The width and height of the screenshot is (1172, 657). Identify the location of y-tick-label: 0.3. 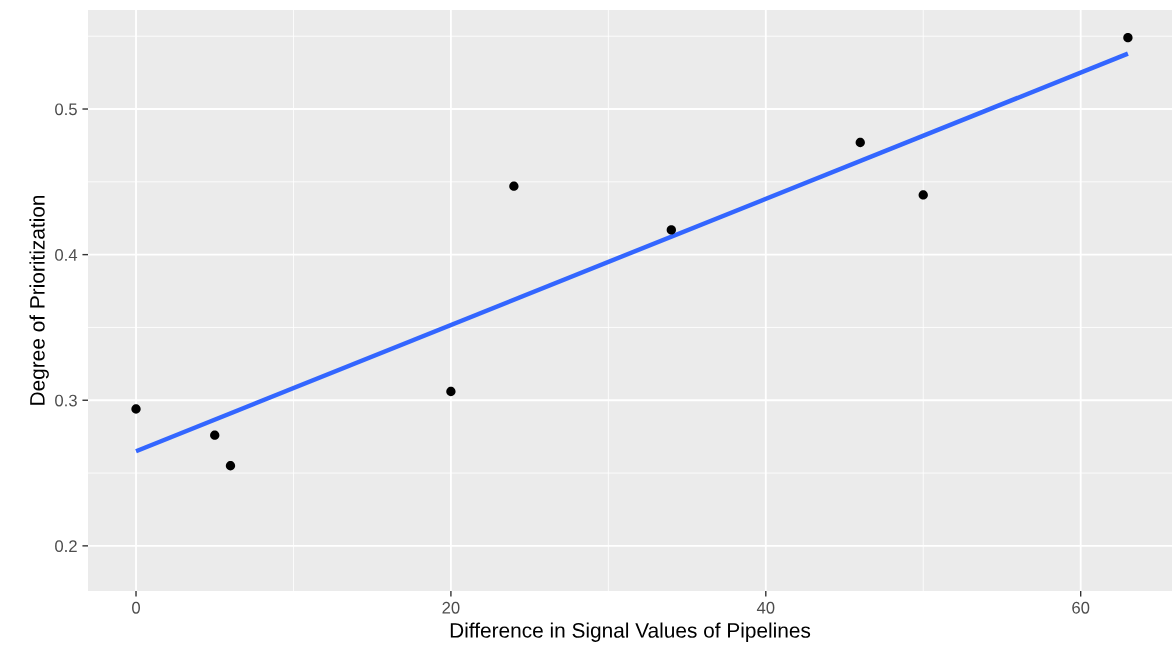
(66, 400).